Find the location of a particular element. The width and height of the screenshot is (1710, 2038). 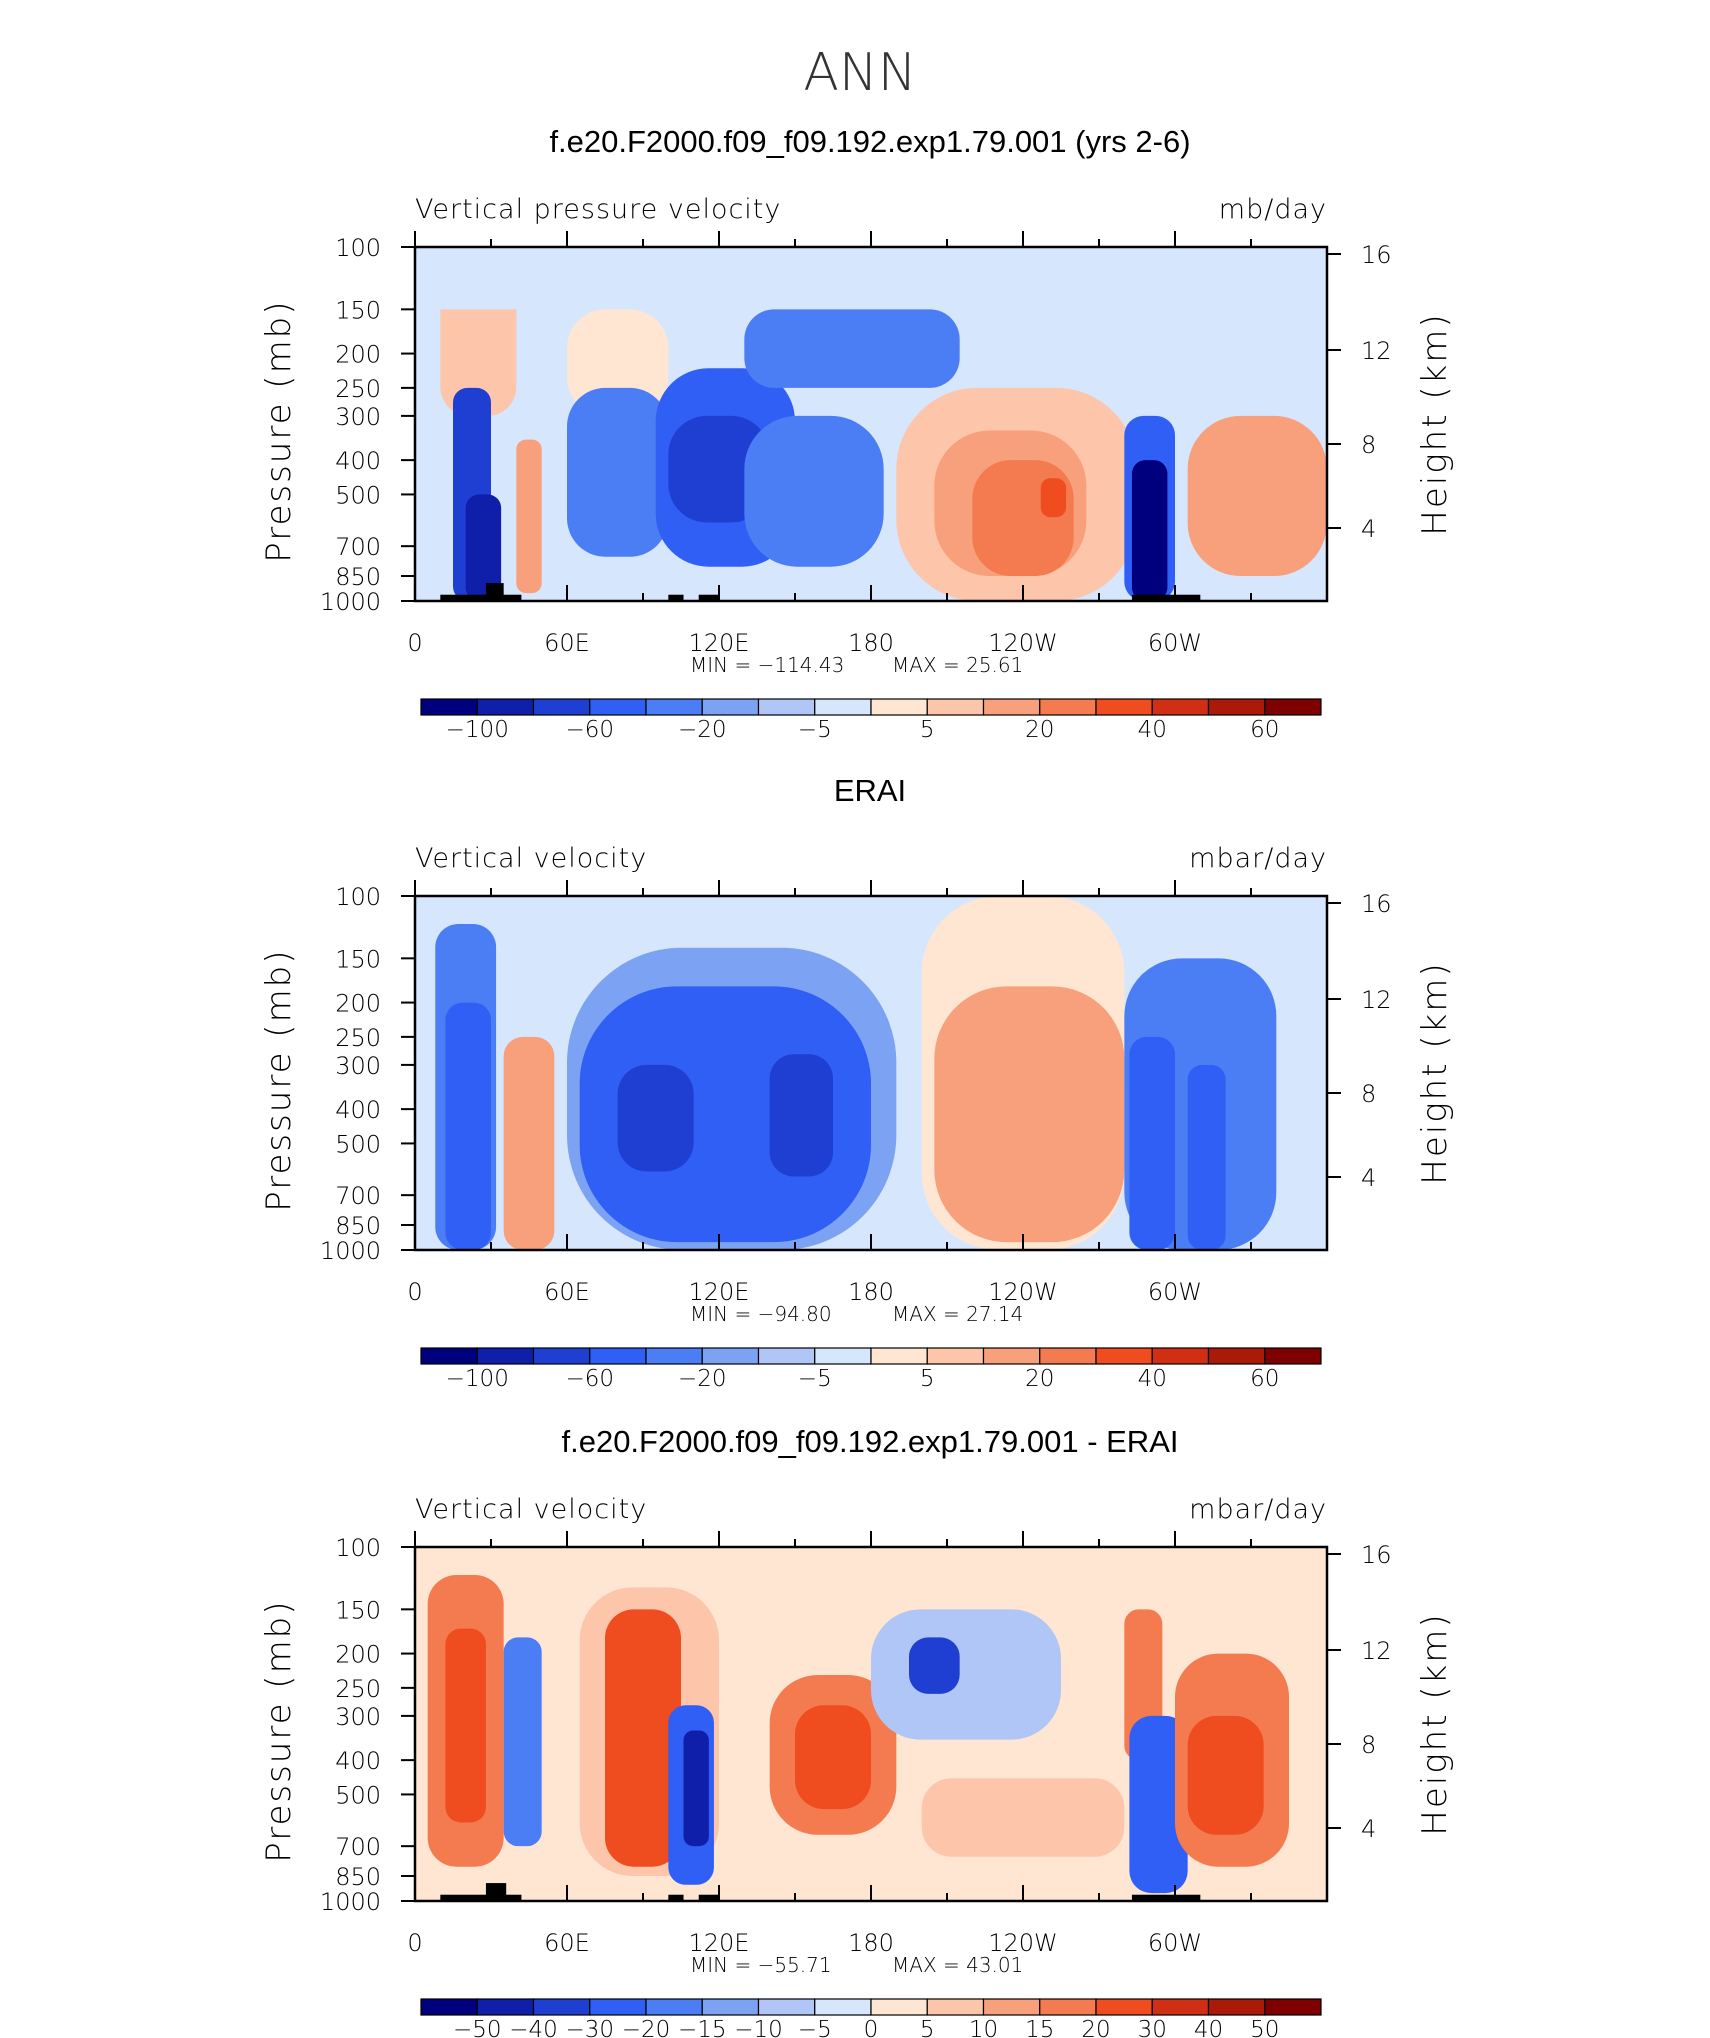

x-tick-label: 0 is located at coordinates (414, 1292).